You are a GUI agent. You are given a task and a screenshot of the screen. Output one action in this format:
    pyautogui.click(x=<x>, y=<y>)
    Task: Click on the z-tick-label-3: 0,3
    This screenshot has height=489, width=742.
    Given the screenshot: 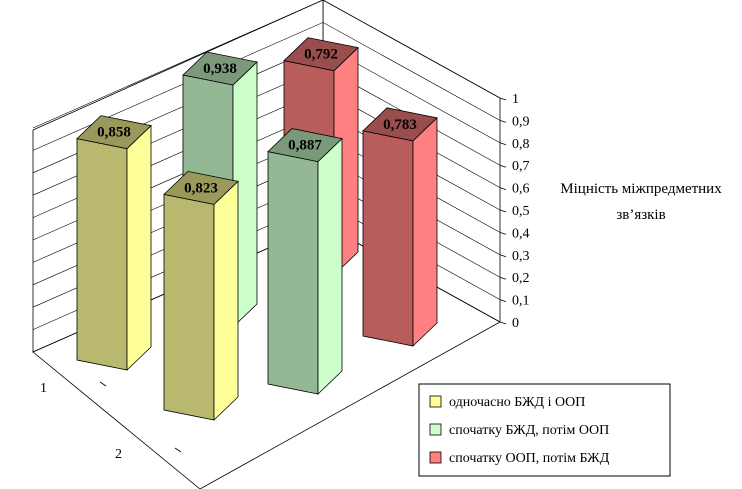 What is the action you would take?
    pyautogui.click(x=521, y=256)
    